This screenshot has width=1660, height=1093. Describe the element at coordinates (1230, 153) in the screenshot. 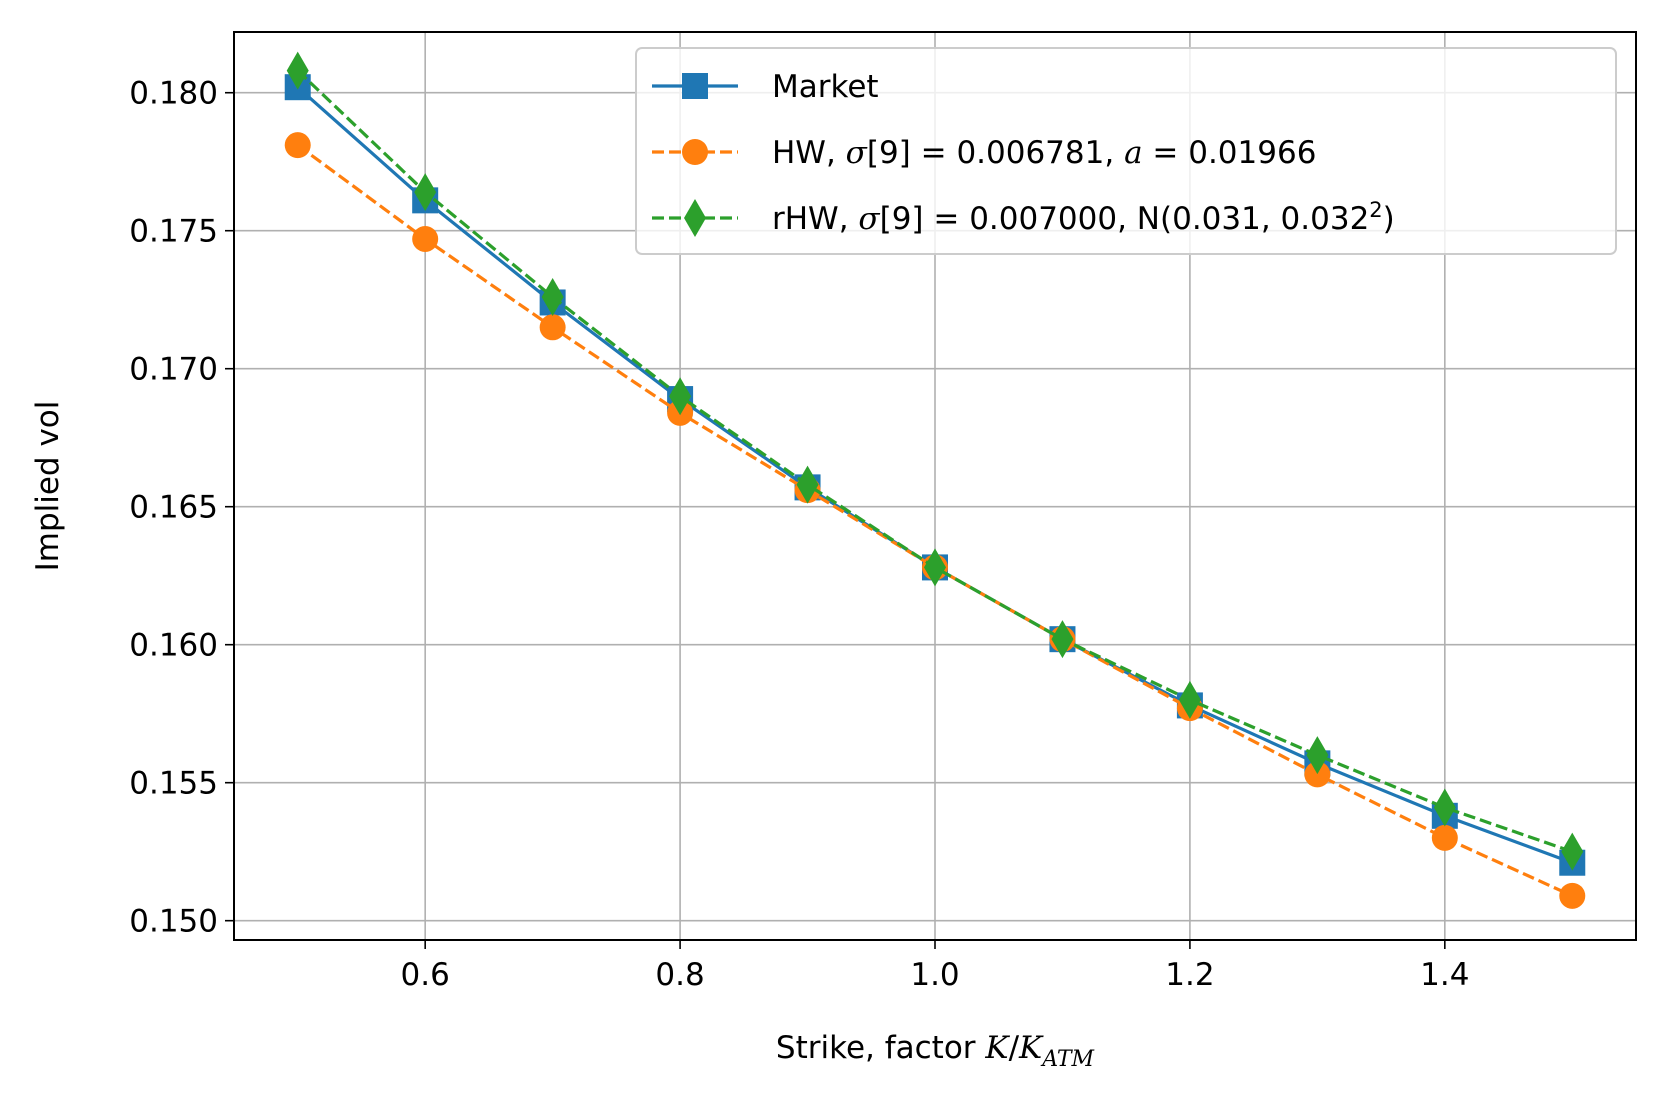

I see `legend-label-part: = 0.01966` at that location.